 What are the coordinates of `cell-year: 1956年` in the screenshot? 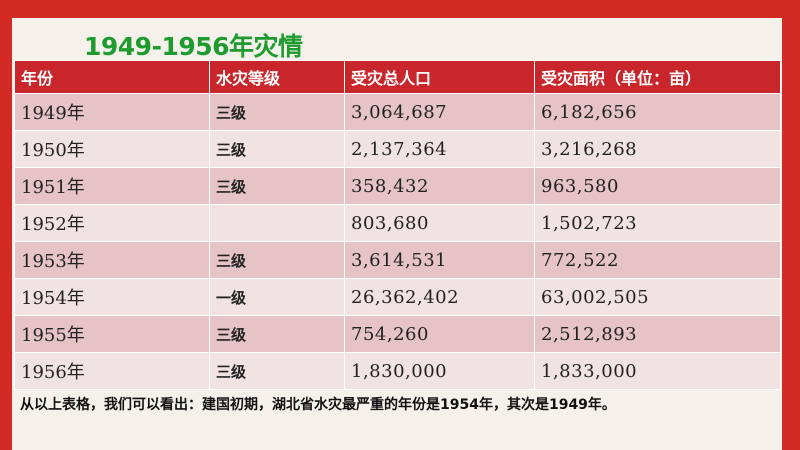 It's located at (112, 371).